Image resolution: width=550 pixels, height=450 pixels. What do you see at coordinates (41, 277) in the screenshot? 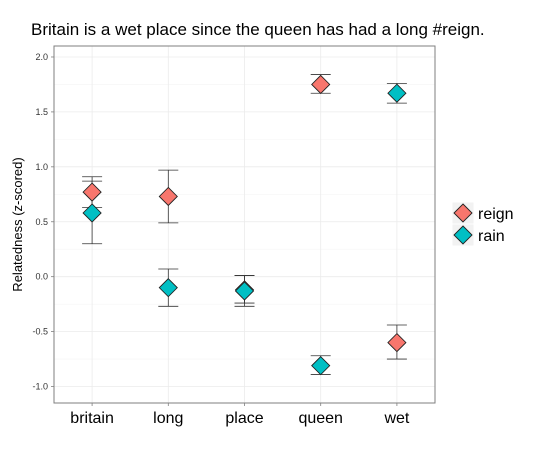
I see `y-tick-label: 0.0` at bounding box center [41, 277].